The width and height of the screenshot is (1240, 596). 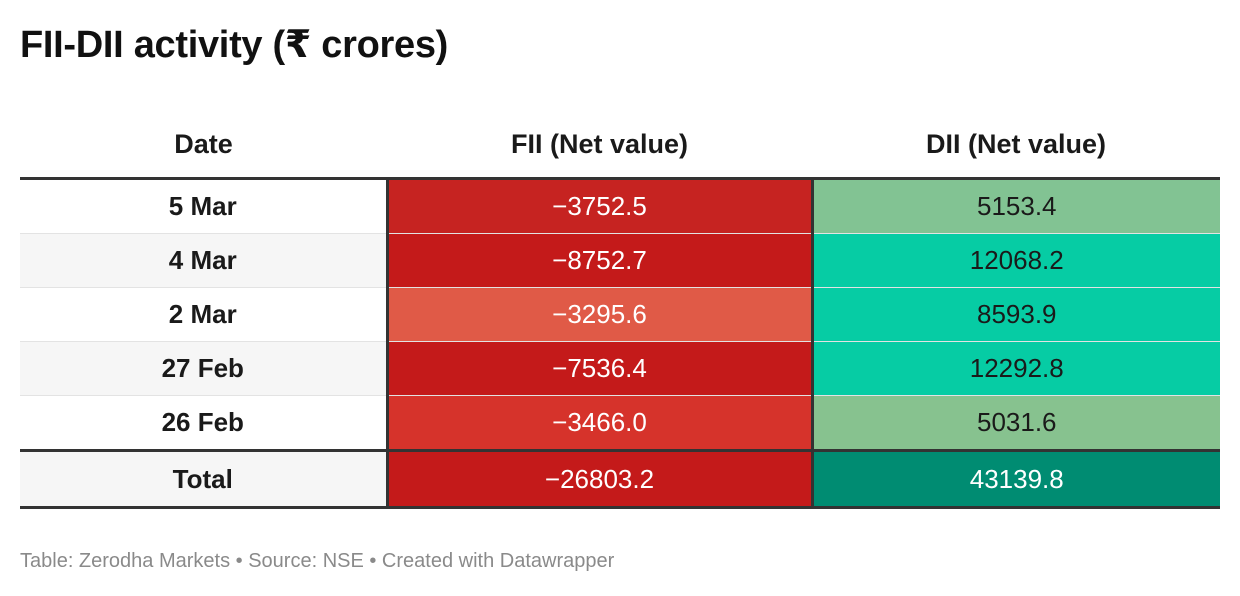 I want to click on row-date-cell: 2 Mar, so click(x=204, y=314).